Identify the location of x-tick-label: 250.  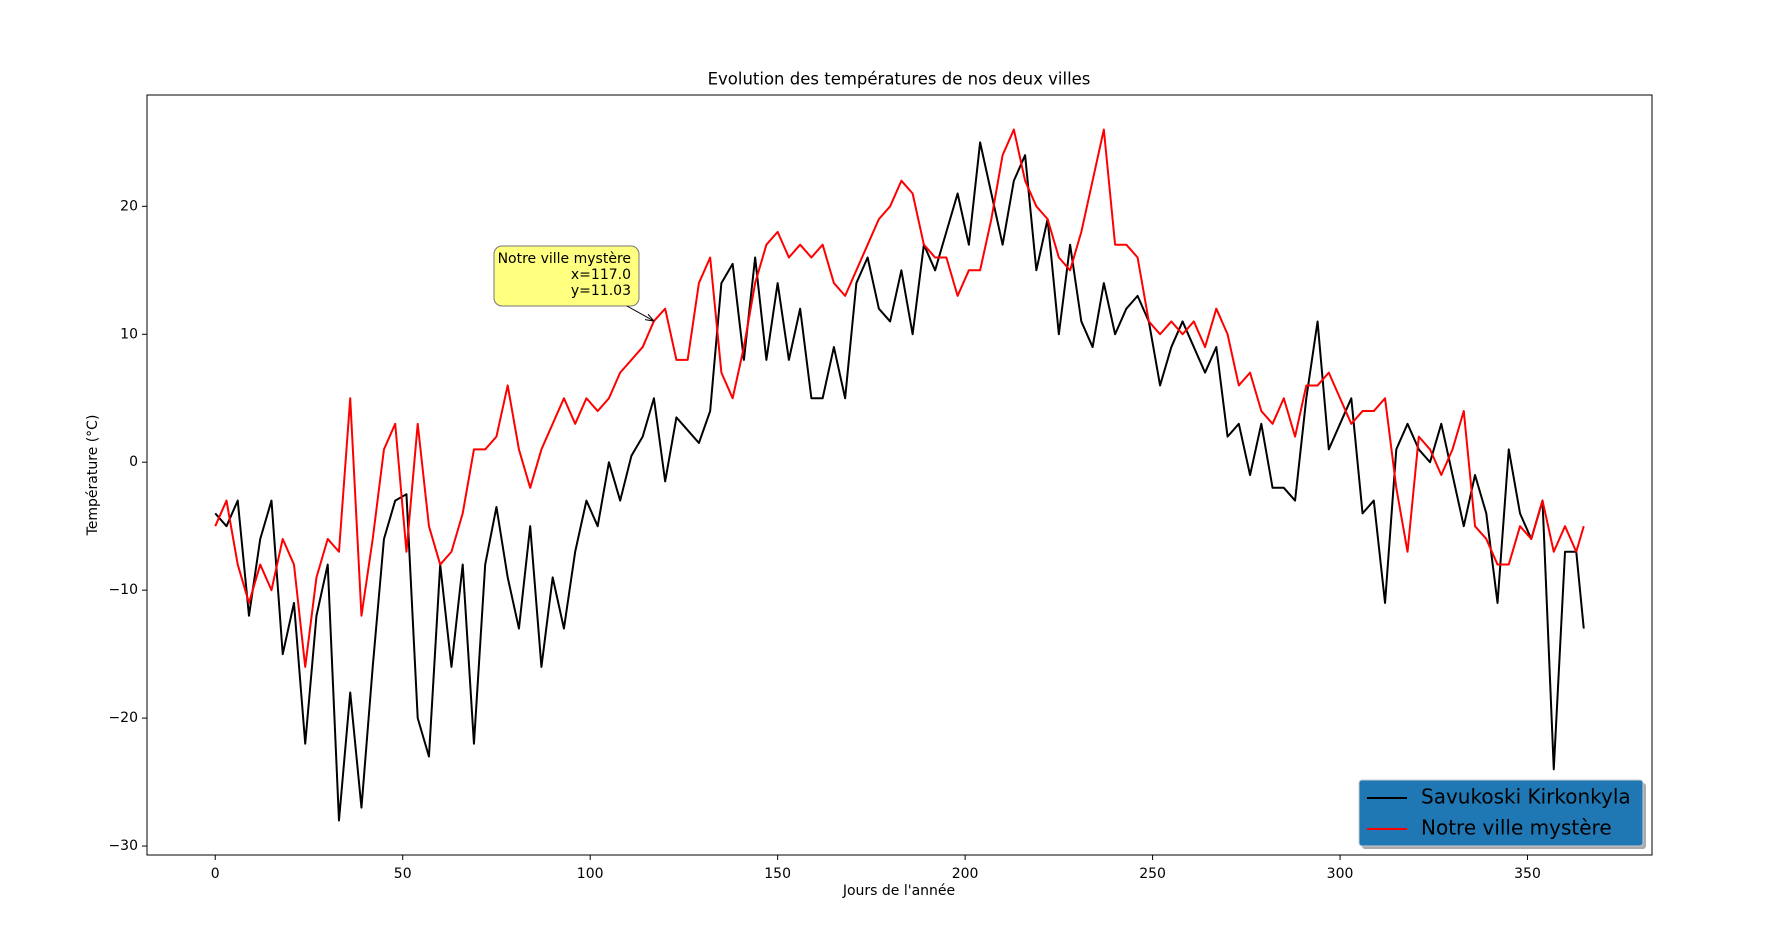
(1152, 874).